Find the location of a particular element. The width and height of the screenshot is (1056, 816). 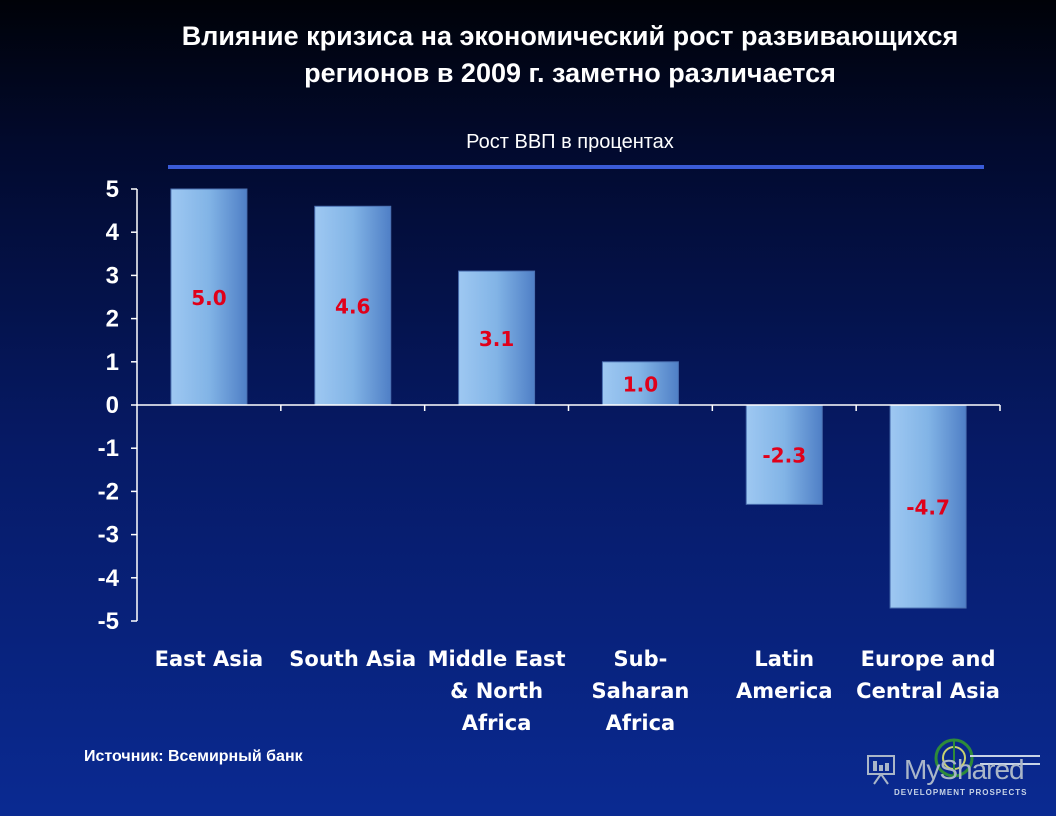

data-label: 1.0 is located at coordinates (640, 384).